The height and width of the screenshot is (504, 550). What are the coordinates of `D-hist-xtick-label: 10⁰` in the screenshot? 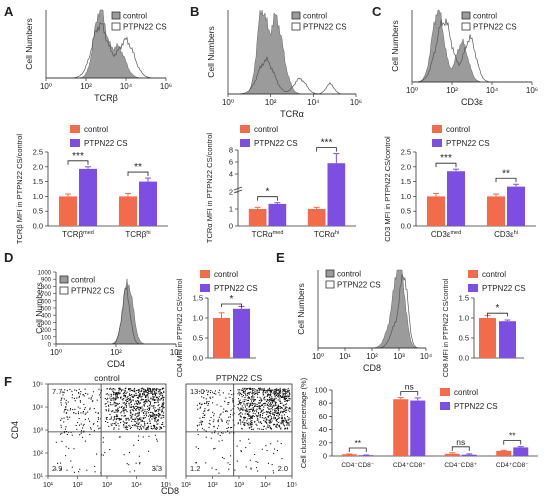 It's located at (56, 352).